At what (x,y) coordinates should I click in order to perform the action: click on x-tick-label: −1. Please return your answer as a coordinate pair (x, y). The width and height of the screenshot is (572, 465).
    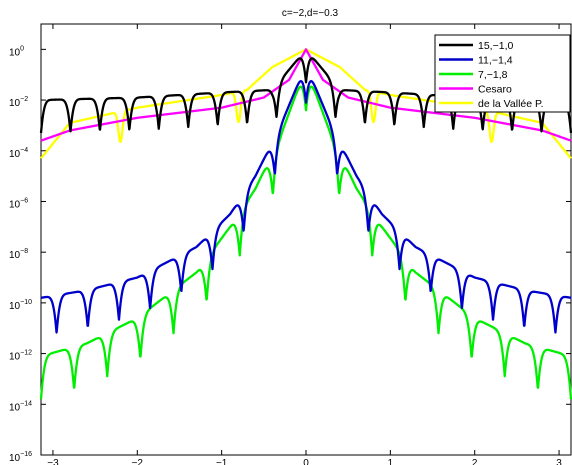
    Looking at the image, I should click on (222, 461).